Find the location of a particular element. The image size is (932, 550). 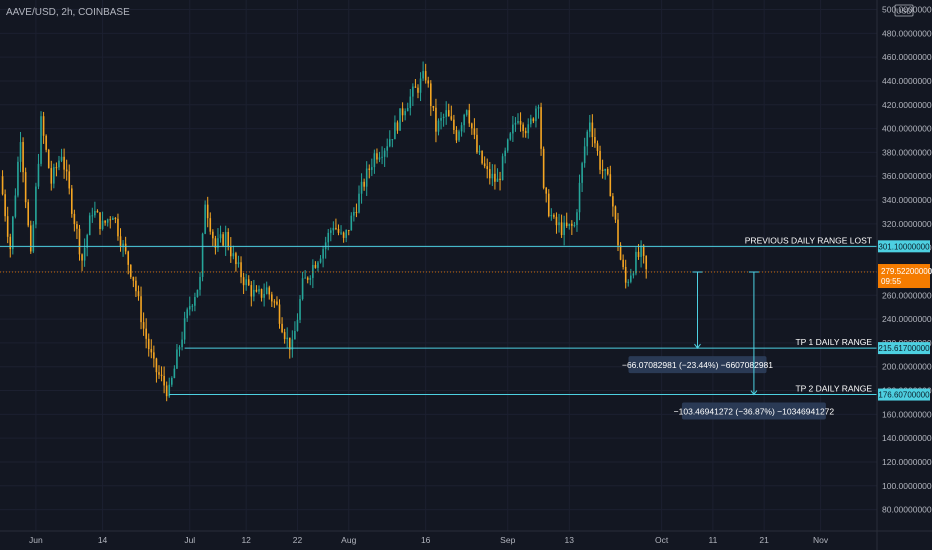

time-axis: Jun 14 Jul 12 22 Aug 16 Sep 13 Oct 11 21 Nov is located at coordinates (429, 540).